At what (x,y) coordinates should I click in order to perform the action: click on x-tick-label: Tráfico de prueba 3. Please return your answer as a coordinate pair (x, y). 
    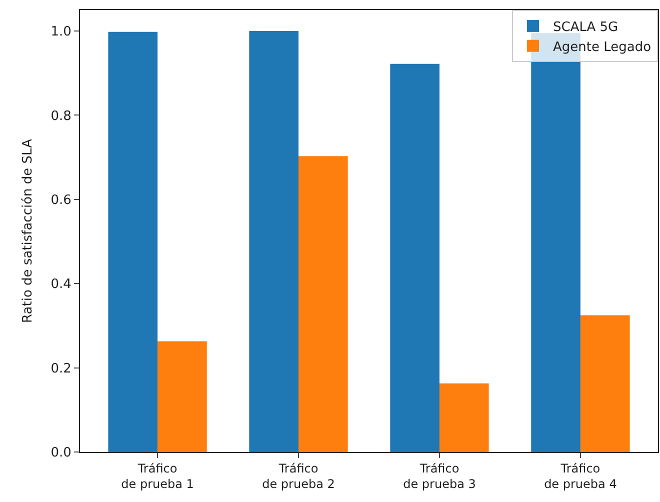
    Looking at the image, I should click on (439, 476).